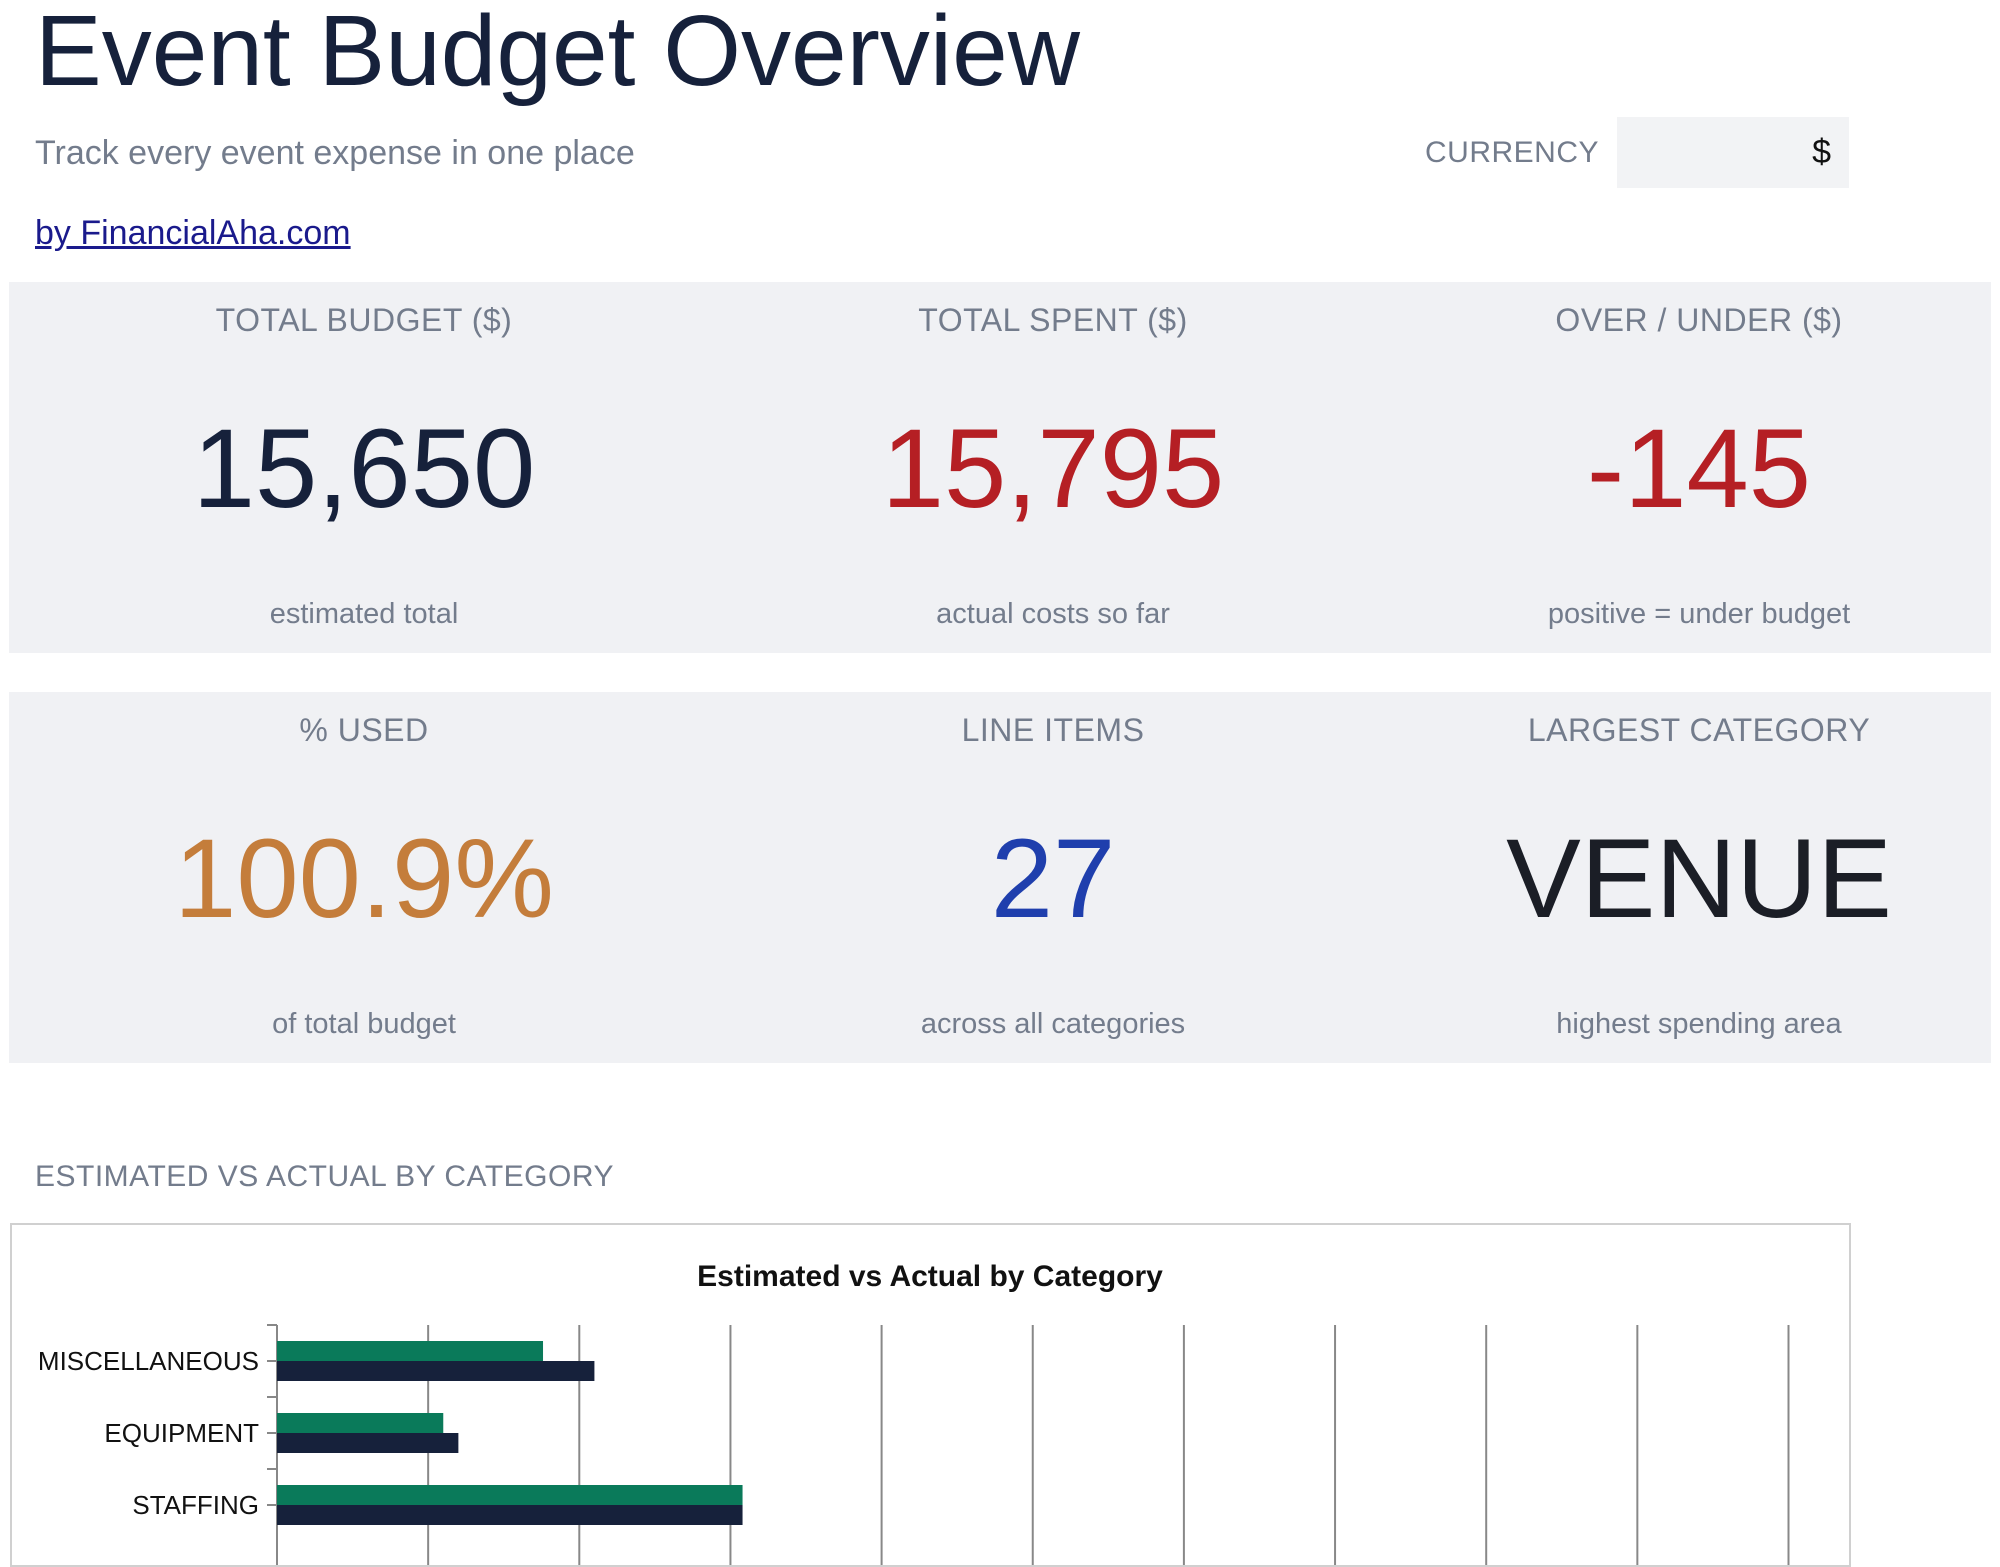 The width and height of the screenshot is (2000, 1567). Describe the element at coordinates (1053, 320) in the screenshot. I see `kpi-label: TOTAL SPENT ($)` at that location.